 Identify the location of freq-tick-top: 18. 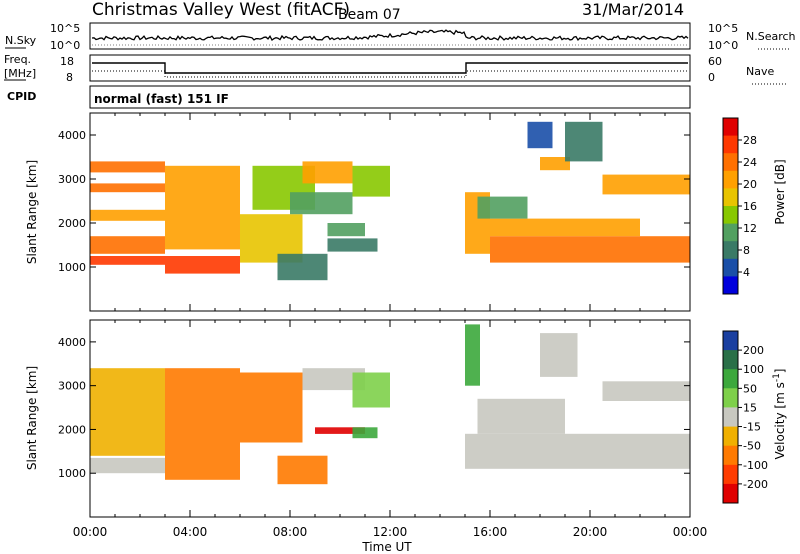
(67, 61).